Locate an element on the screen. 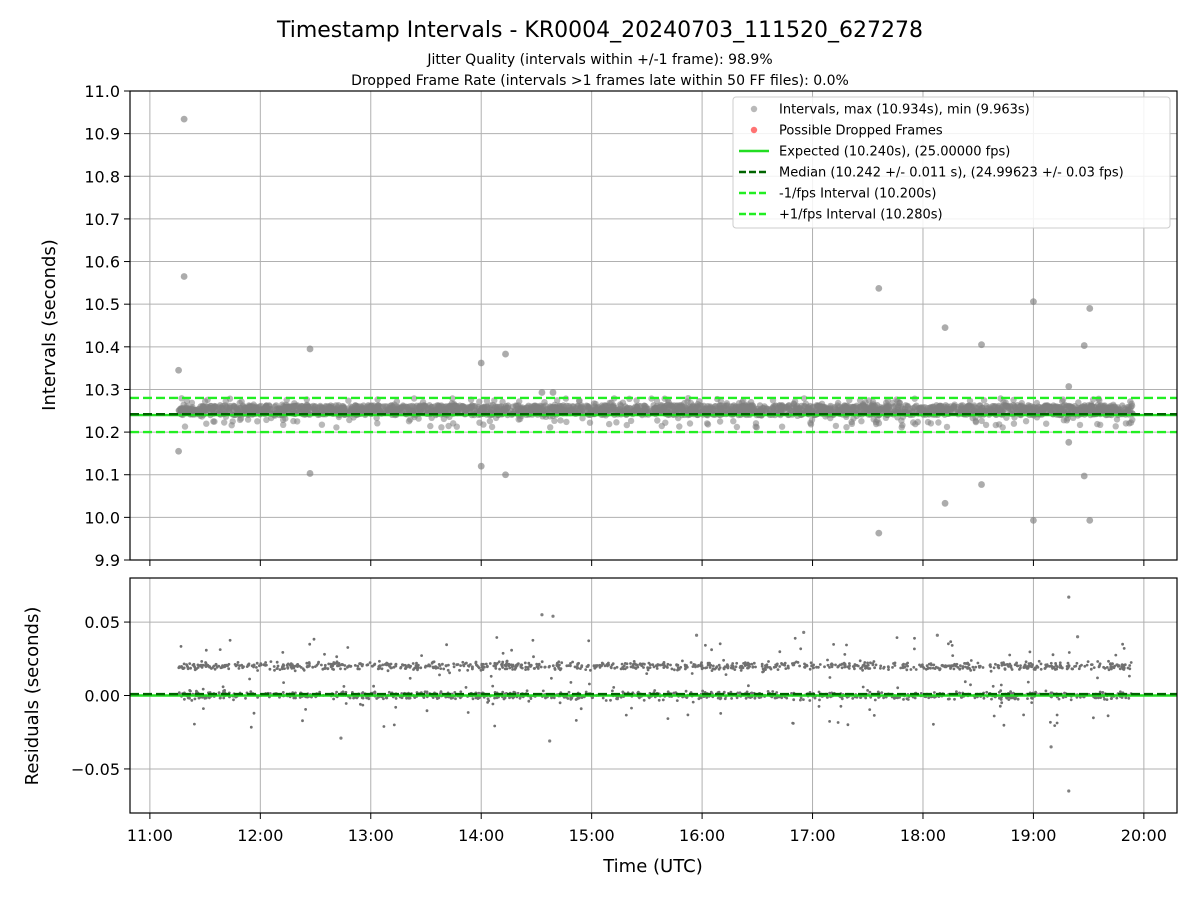  legend-box is located at coordinates (951, 162).